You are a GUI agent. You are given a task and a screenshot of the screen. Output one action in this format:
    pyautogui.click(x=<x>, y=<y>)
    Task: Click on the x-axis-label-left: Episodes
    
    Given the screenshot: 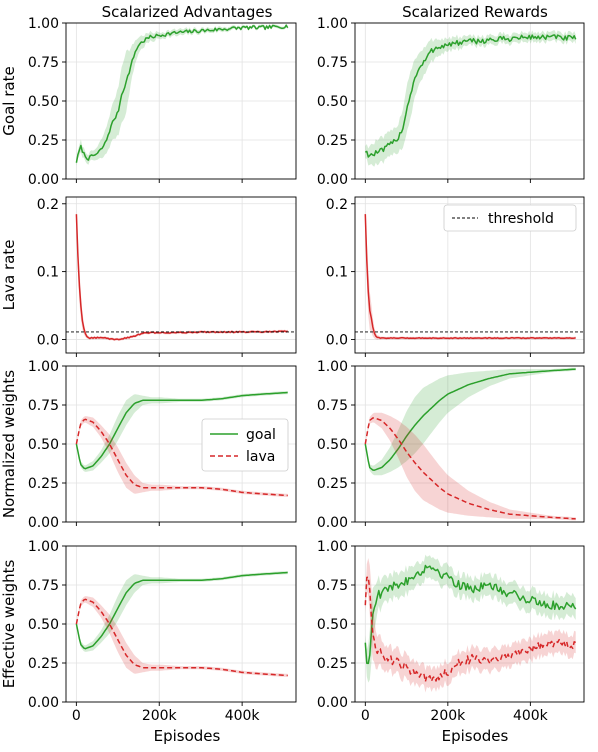 What is the action you would take?
    pyautogui.click(x=187, y=736)
    